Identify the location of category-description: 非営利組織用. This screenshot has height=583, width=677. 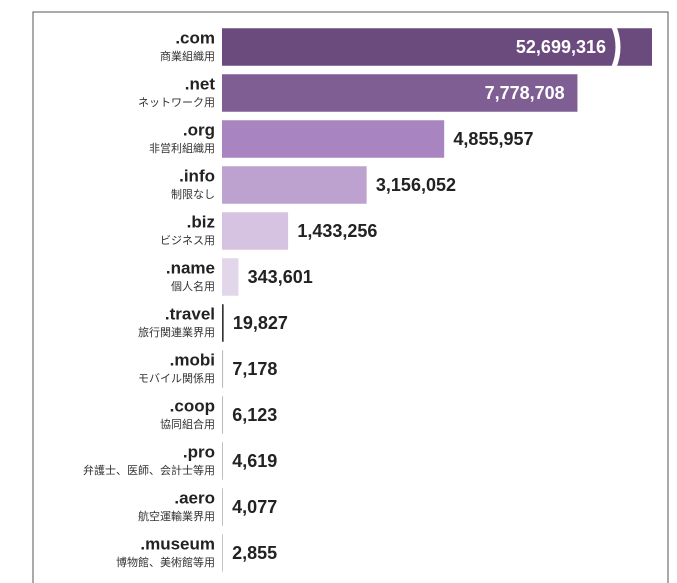
(182, 148).